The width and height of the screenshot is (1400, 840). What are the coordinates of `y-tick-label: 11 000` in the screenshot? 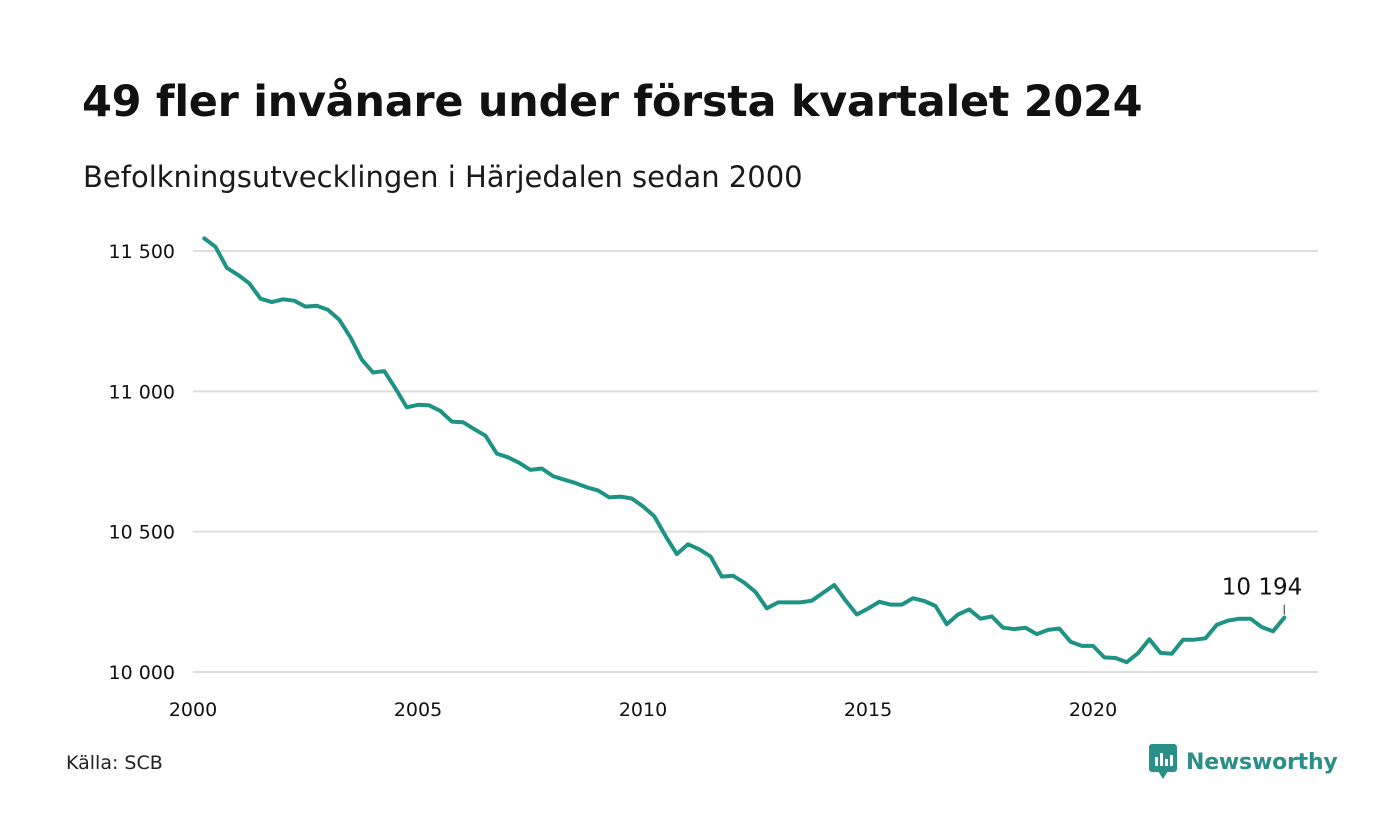 It's located at (142, 392).